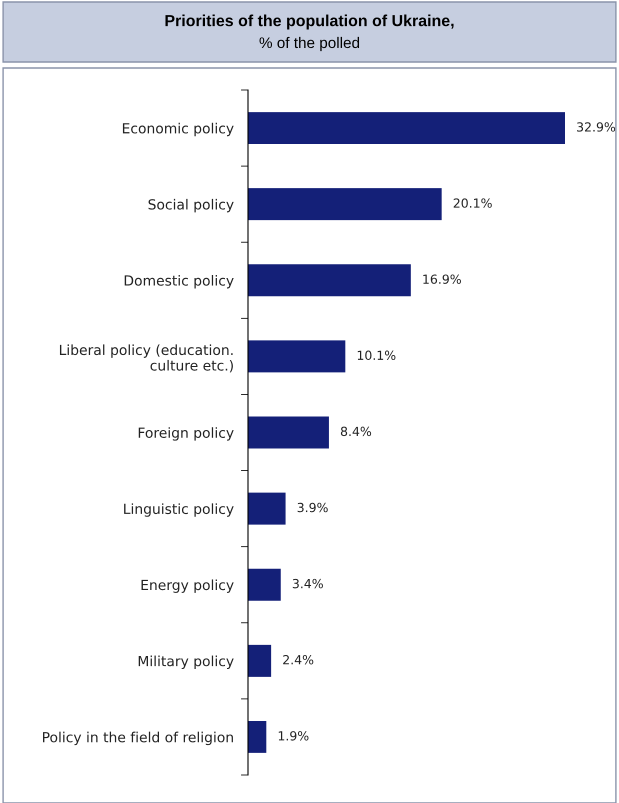  What do you see at coordinates (186, 434) in the screenshot?
I see `y-tick-label: Foreign policy` at bounding box center [186, 434].